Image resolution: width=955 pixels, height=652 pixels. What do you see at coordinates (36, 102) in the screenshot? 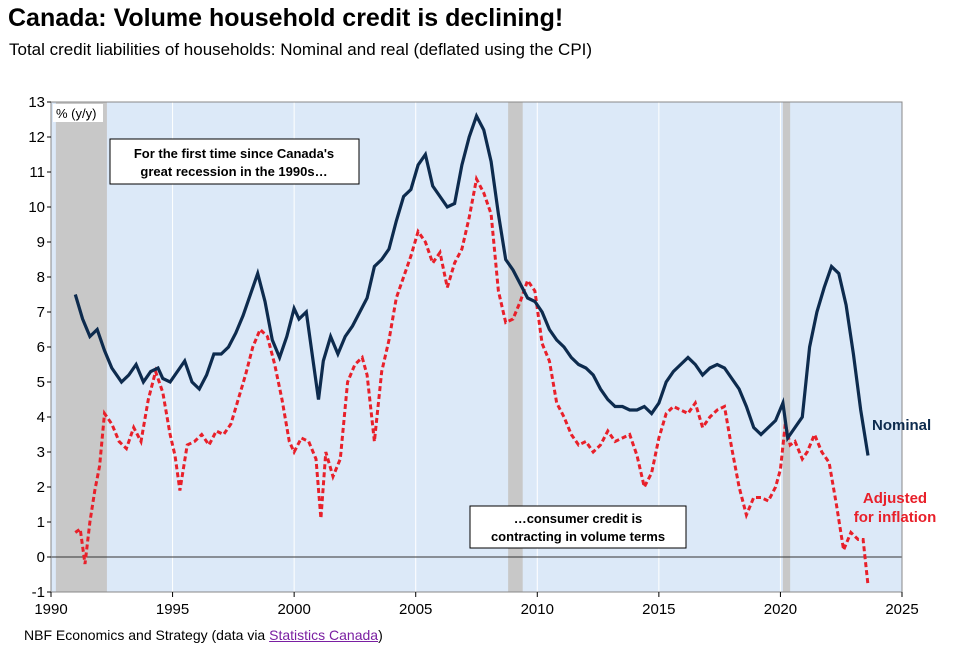
I see `y-tick-label: 13` at bounding box center [36, 102].